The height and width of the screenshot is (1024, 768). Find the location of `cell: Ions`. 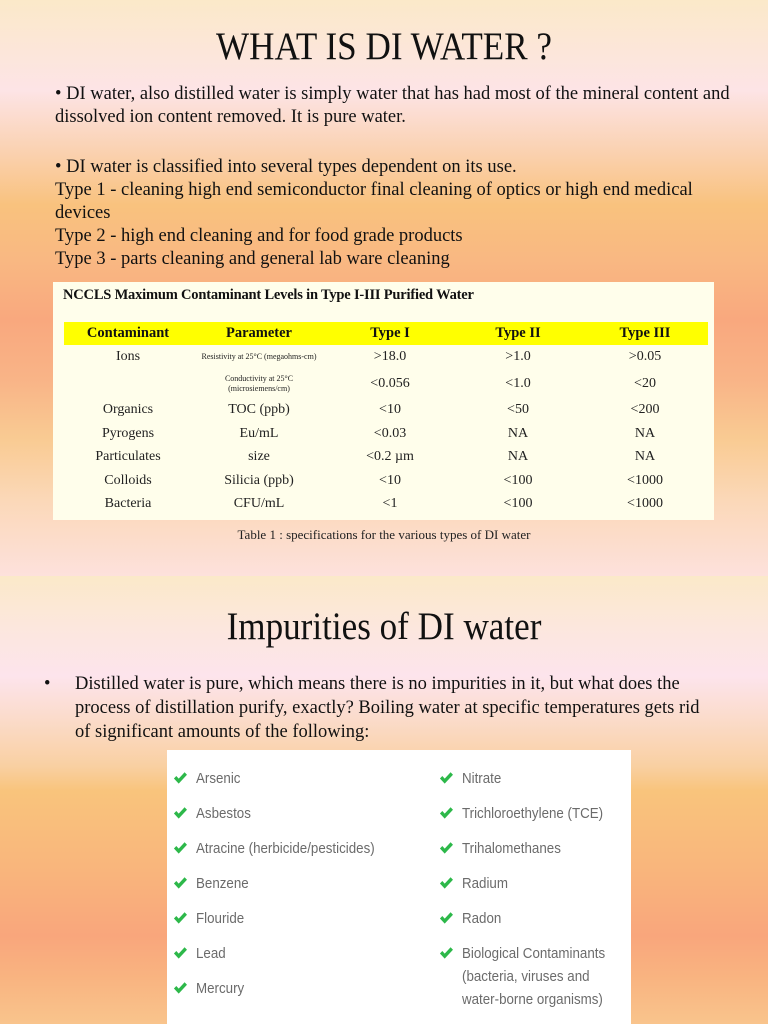

cell: Ions is located at coordinates (128, 356).